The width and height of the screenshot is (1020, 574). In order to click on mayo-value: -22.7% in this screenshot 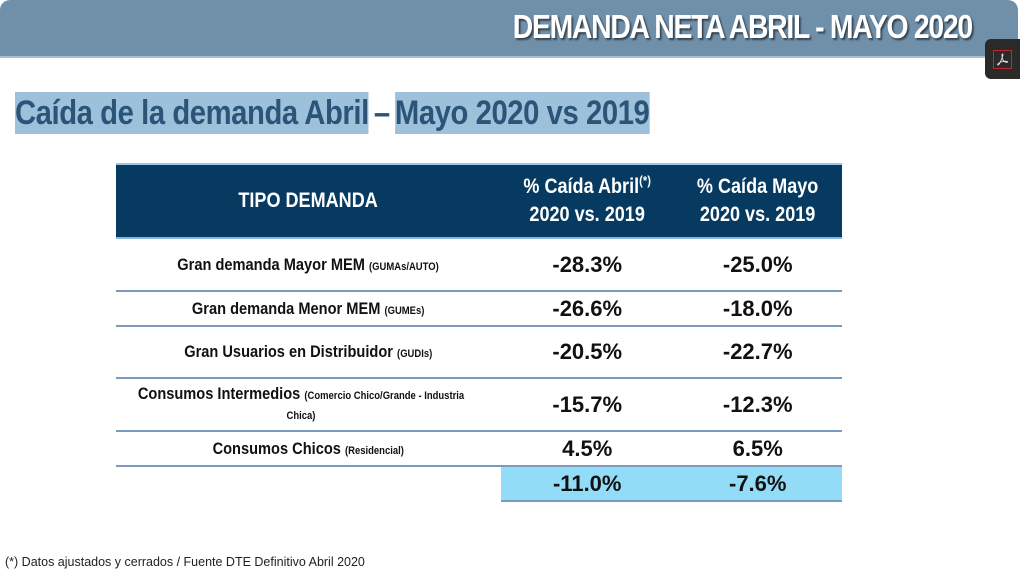, I will do `click(757, 352)`.